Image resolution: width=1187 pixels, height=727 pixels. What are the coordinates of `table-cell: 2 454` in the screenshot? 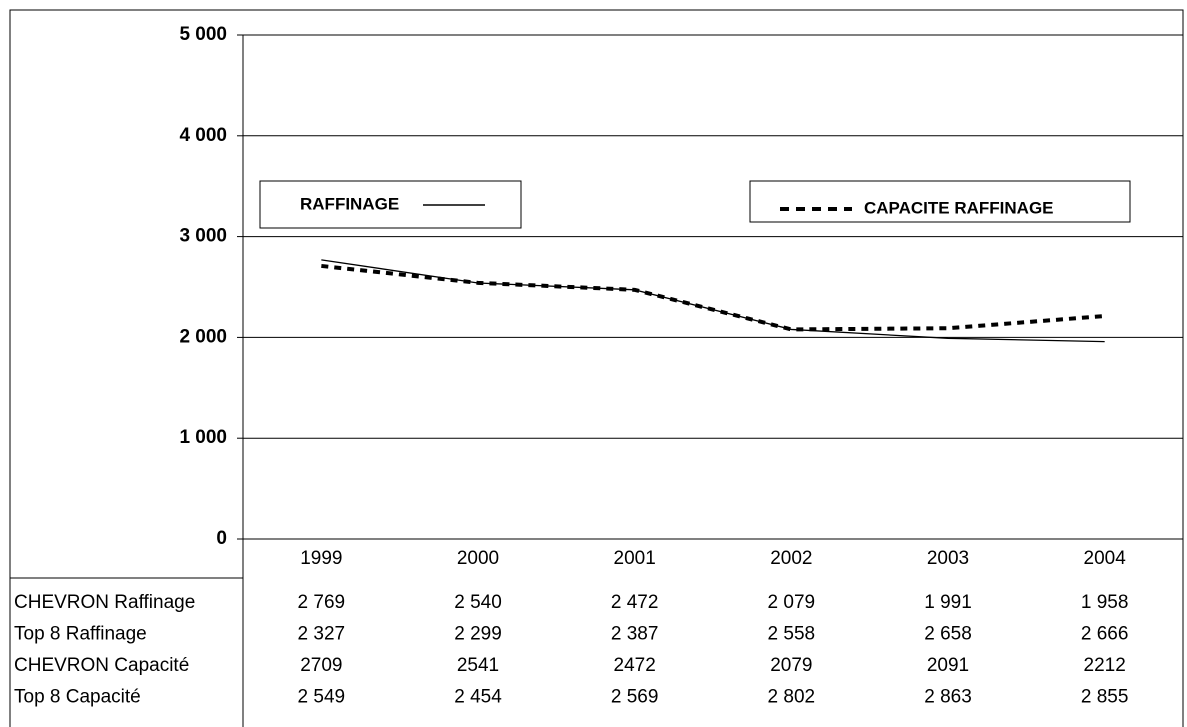 It's located at (478, 697).